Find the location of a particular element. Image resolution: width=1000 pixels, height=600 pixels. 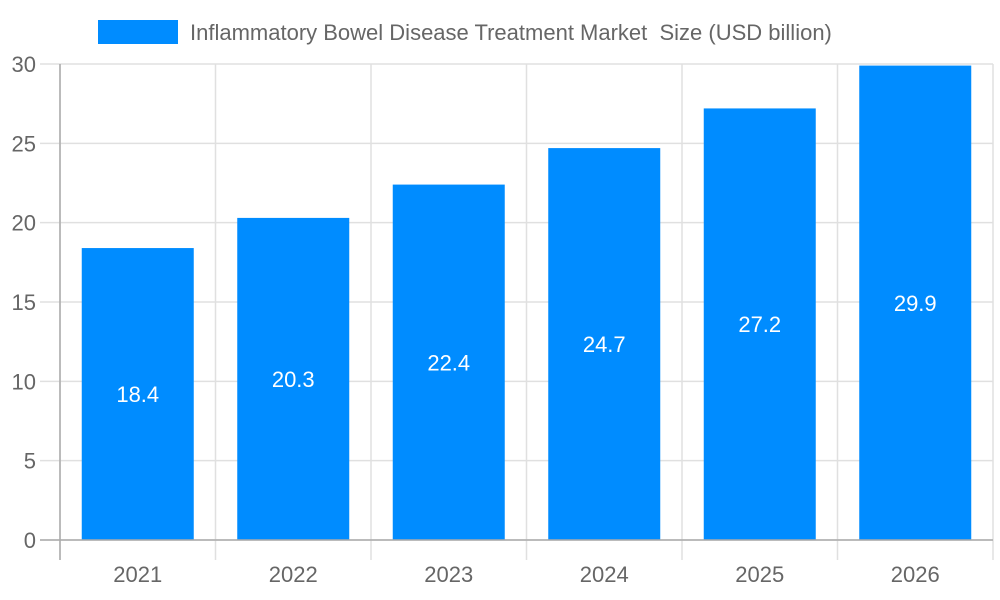

x-tick-label: 2026 is located at coordinates (915, 574).